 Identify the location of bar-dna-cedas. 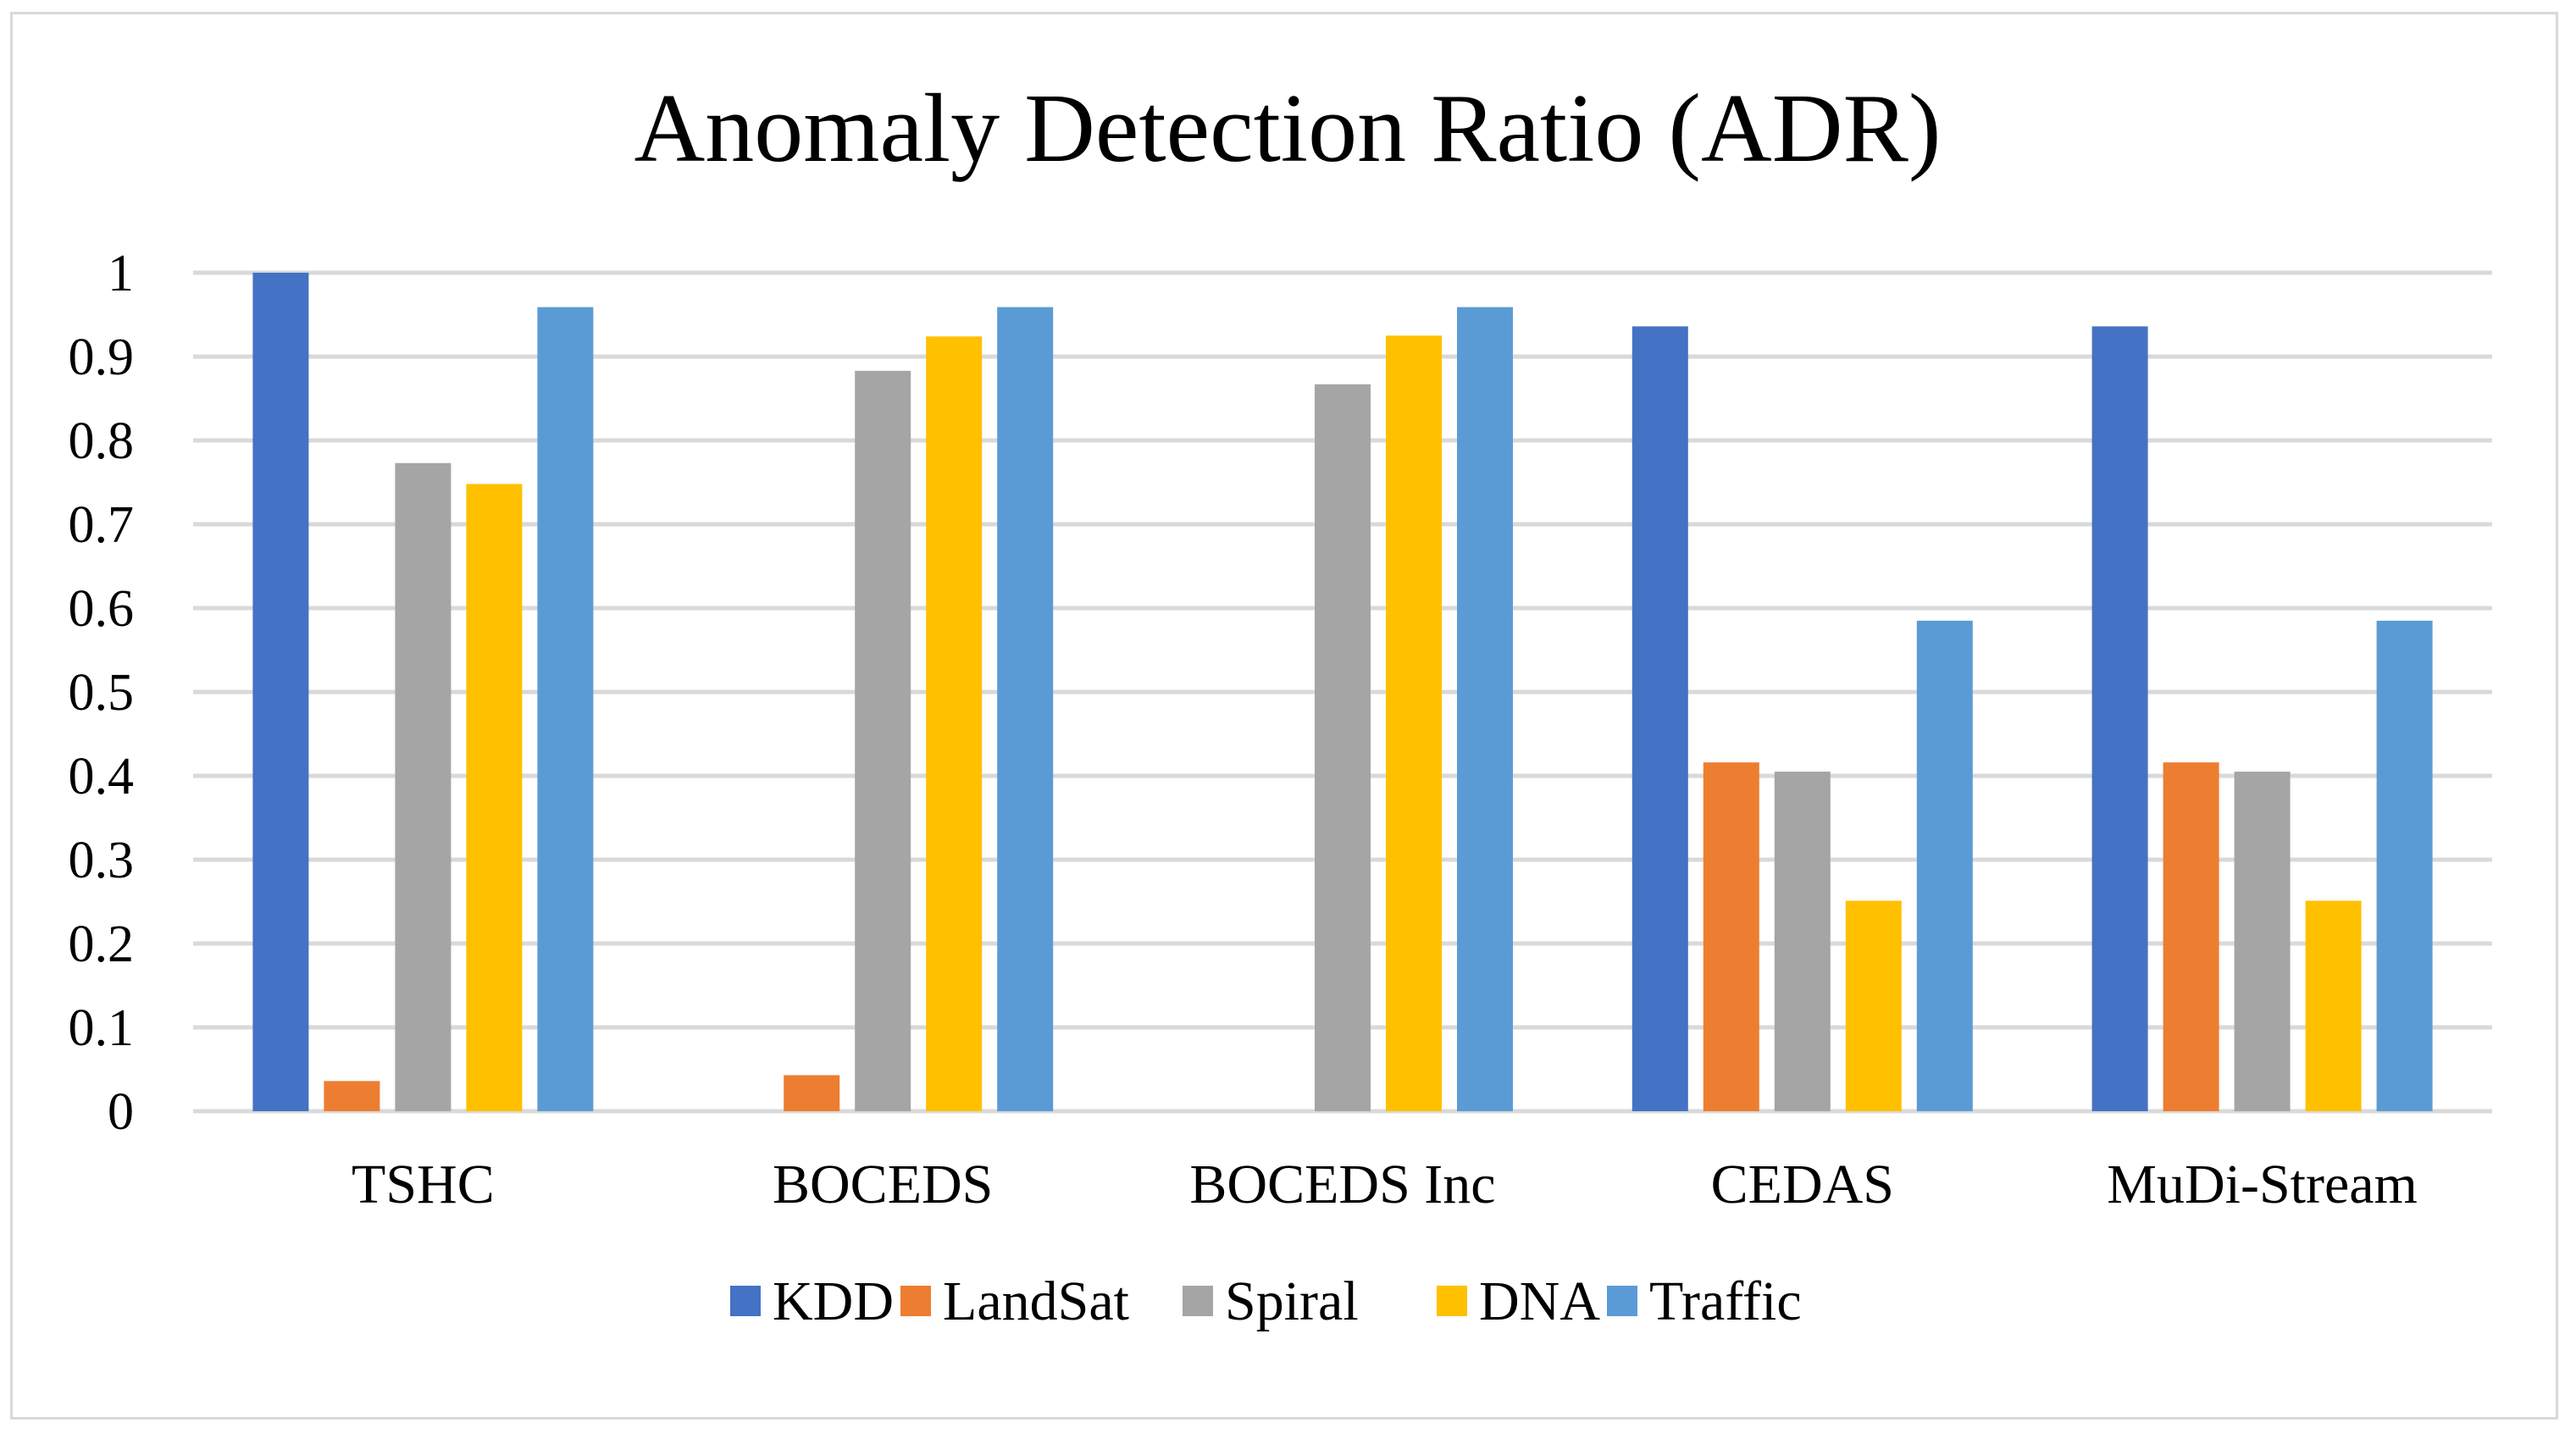
(1873, 1006).